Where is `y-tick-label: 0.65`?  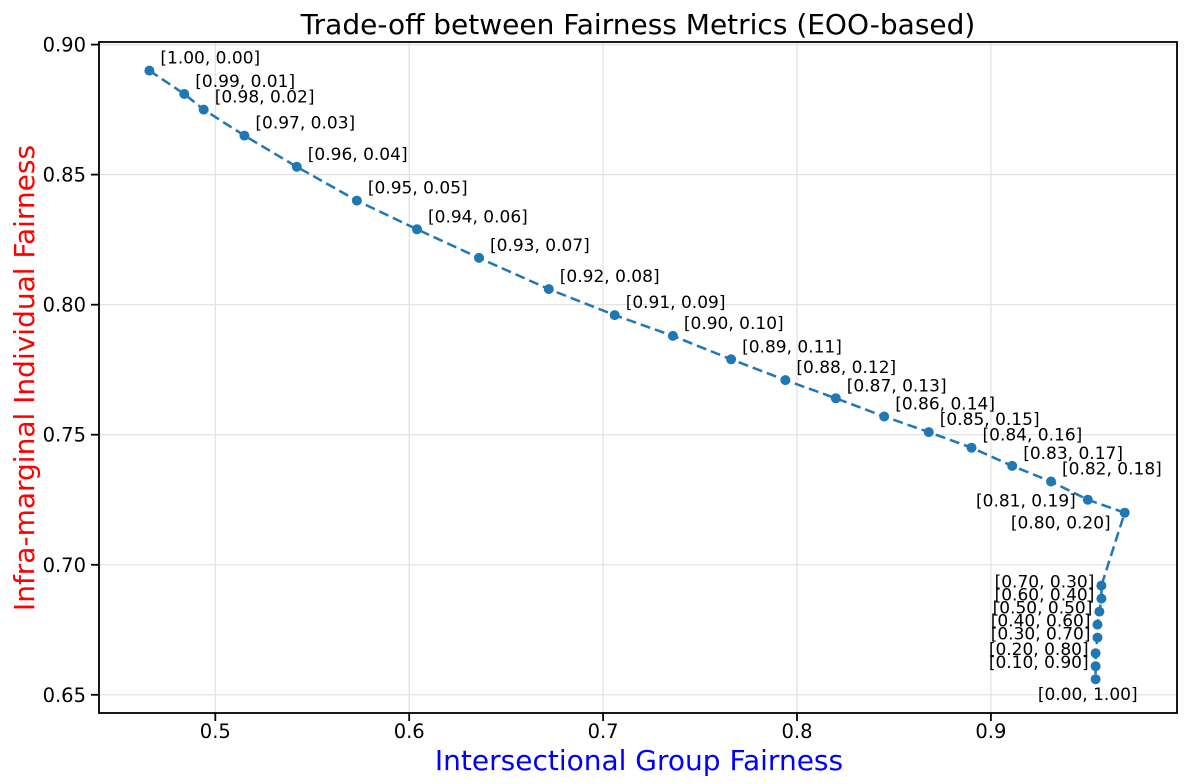
y-tick-label: 0.65 is located at coordinates (64, 695).